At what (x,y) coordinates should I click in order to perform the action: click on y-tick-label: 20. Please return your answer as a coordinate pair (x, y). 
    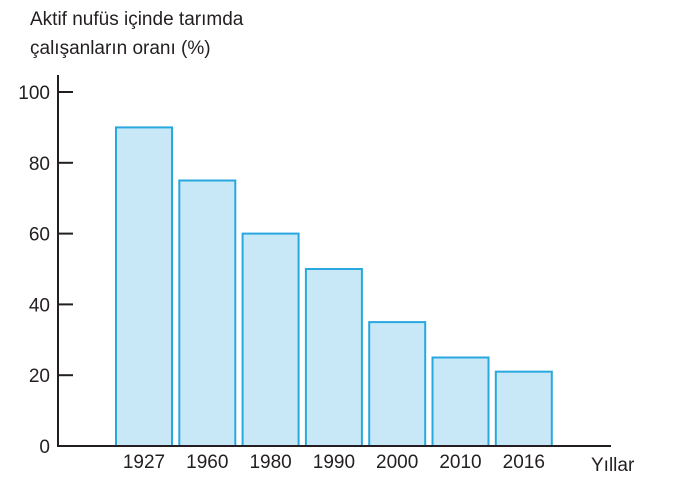
    Looking at the image, I should click on (39, 376).